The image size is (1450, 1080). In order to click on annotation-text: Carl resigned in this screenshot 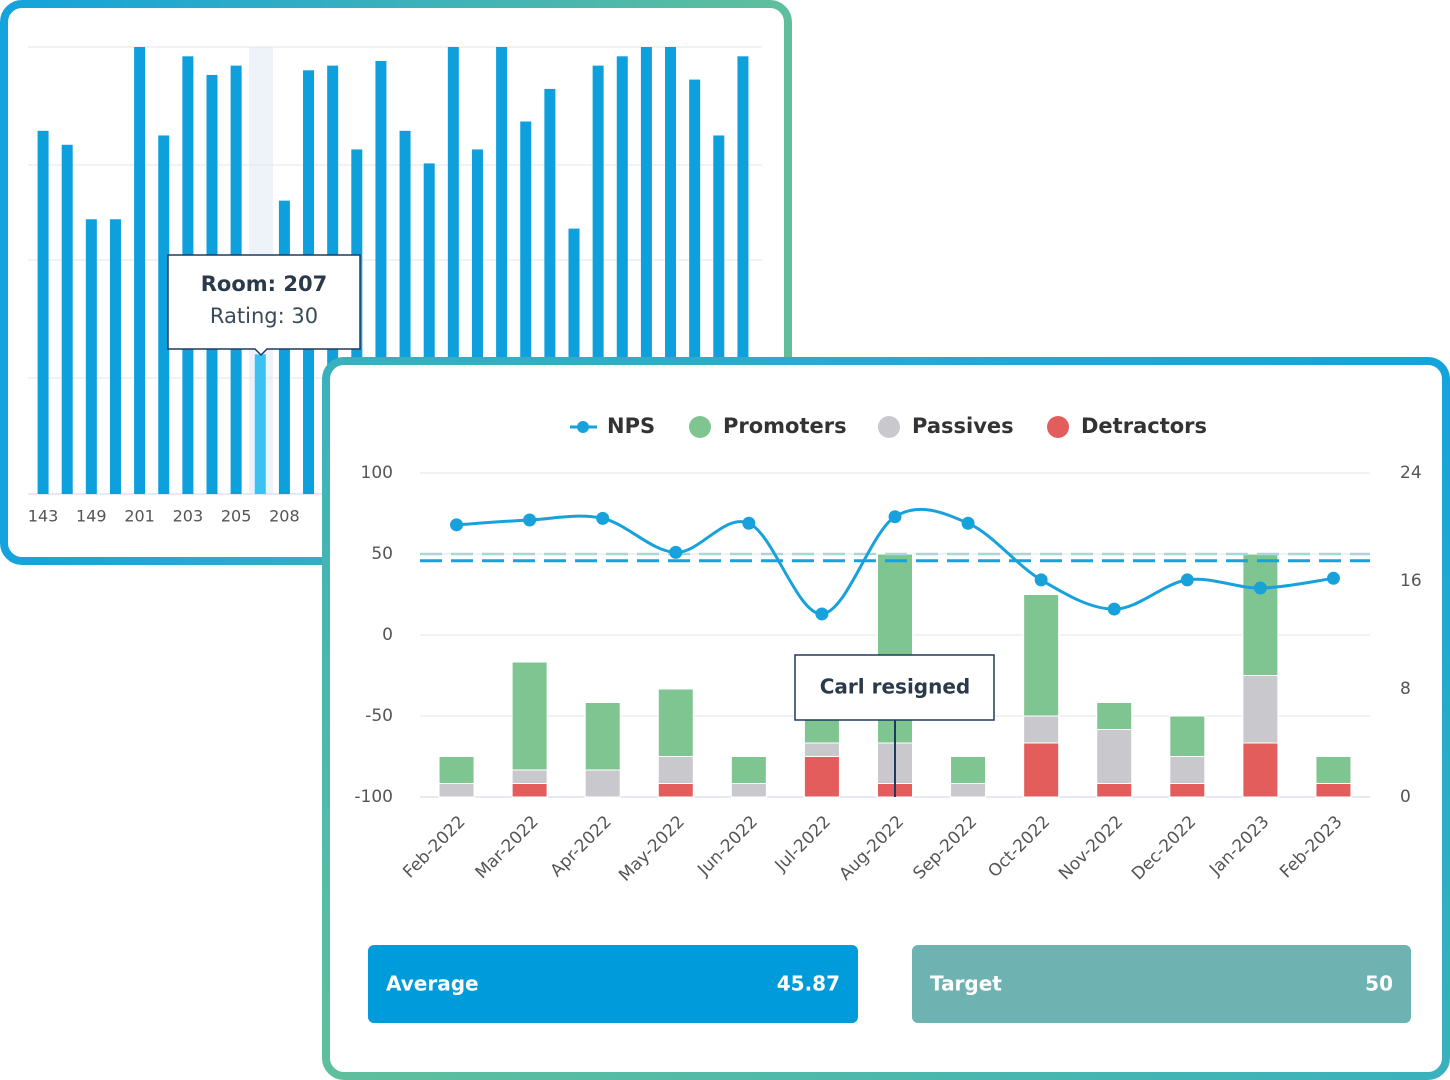, I will do `click(895, 687)`.